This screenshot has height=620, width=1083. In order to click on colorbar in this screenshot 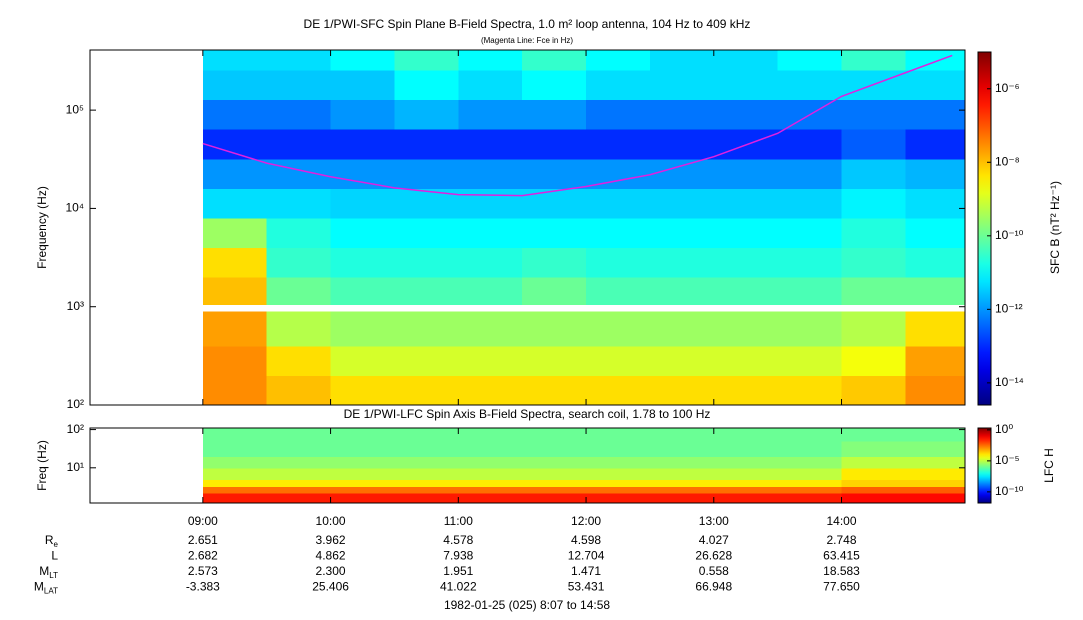, I will do `click(984, 465)`.